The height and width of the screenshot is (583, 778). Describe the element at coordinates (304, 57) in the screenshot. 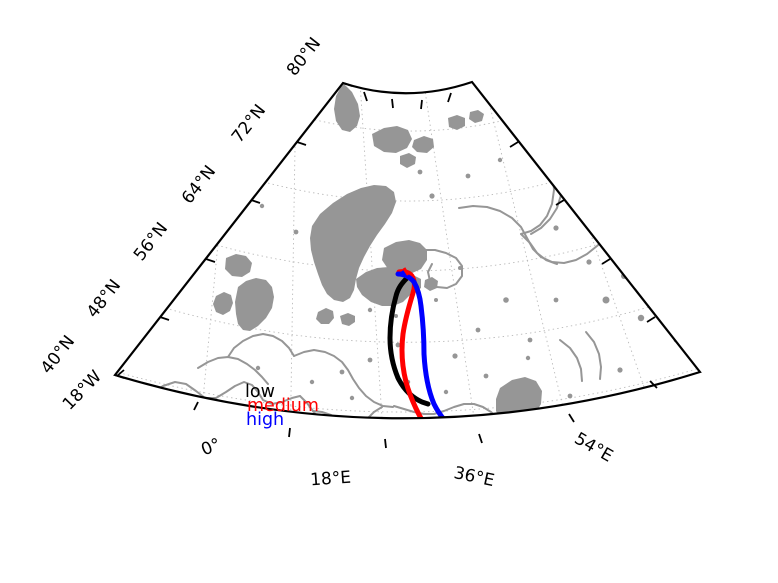

I see `lat-label-80n: 80°N` at that location.